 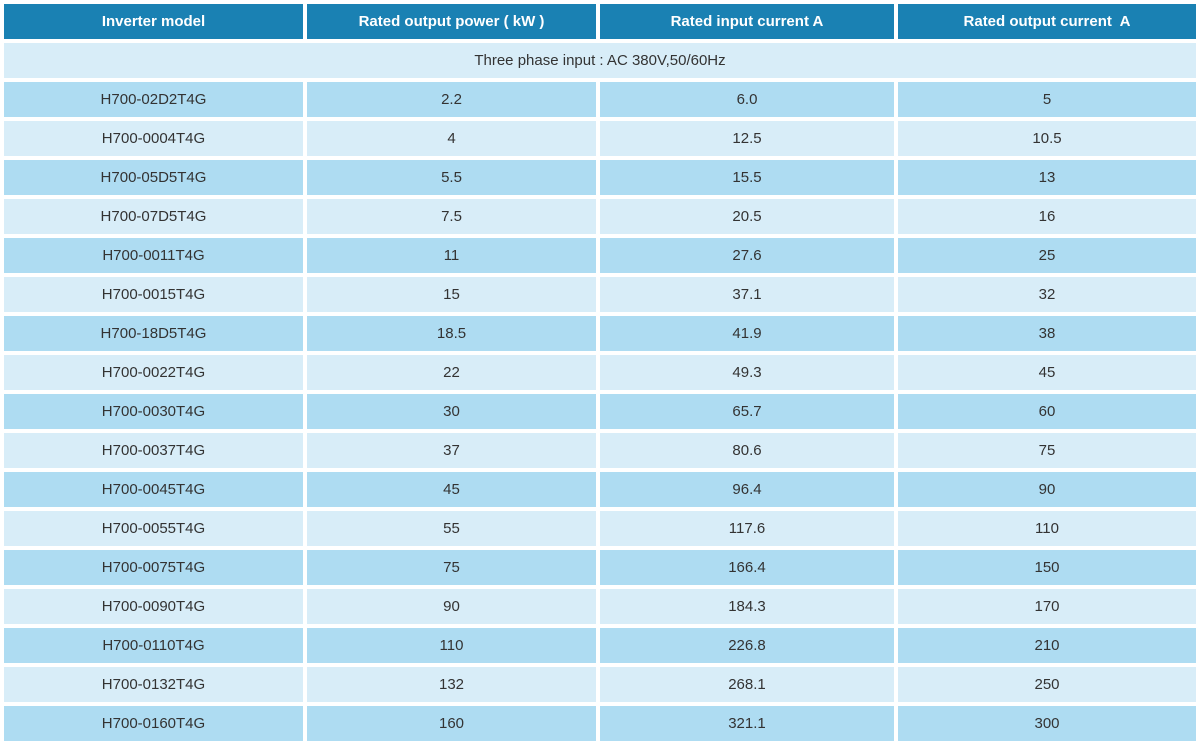 I want to click on table-row: H700-02D2T4G 2.2 6.0 5, so click(x=600, y=99).